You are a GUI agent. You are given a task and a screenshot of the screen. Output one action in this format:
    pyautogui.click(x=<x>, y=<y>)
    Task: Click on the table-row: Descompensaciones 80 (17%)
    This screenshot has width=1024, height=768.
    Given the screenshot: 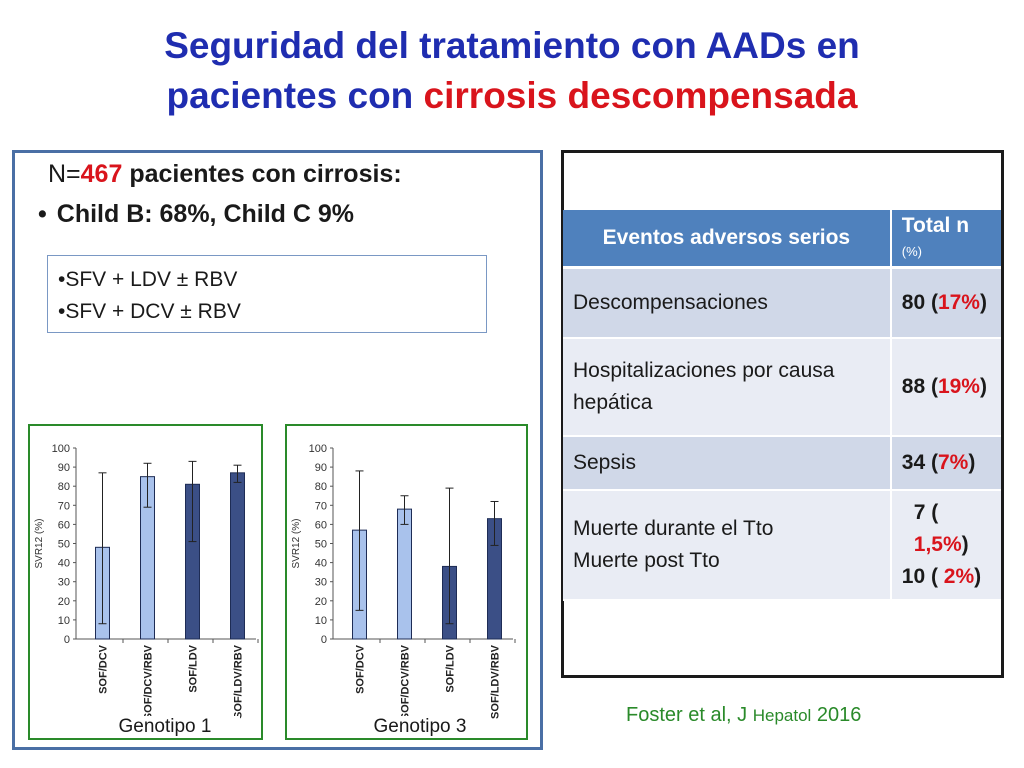 What is the action you would take?
    pyautogui.click(x=782, y=303)
    